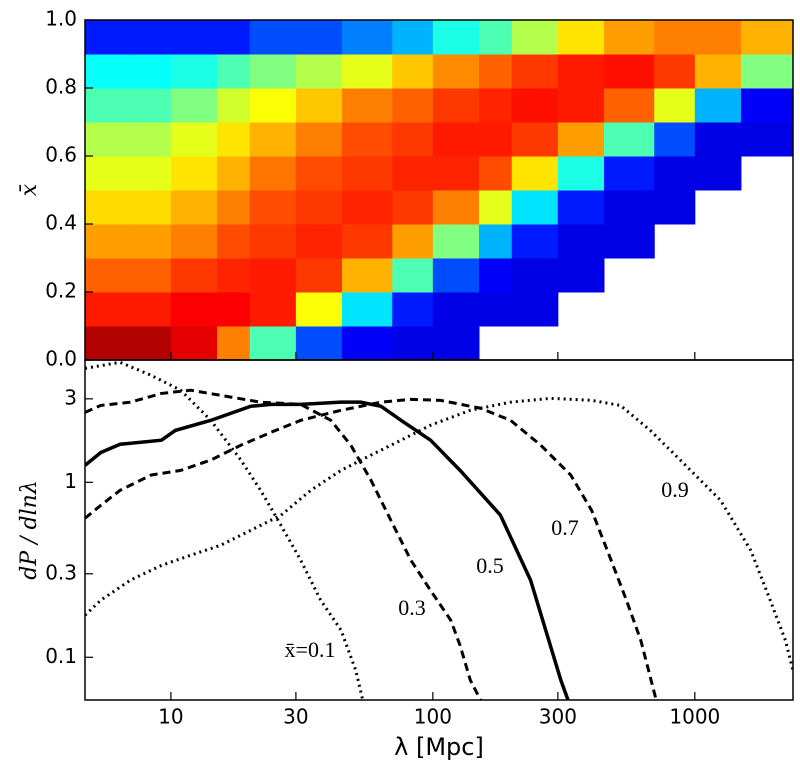 The image size is (800, 772). Describe the element at coordinates (29, 189) in the screenshot. I see `y-axis-label: x̄` at that location.